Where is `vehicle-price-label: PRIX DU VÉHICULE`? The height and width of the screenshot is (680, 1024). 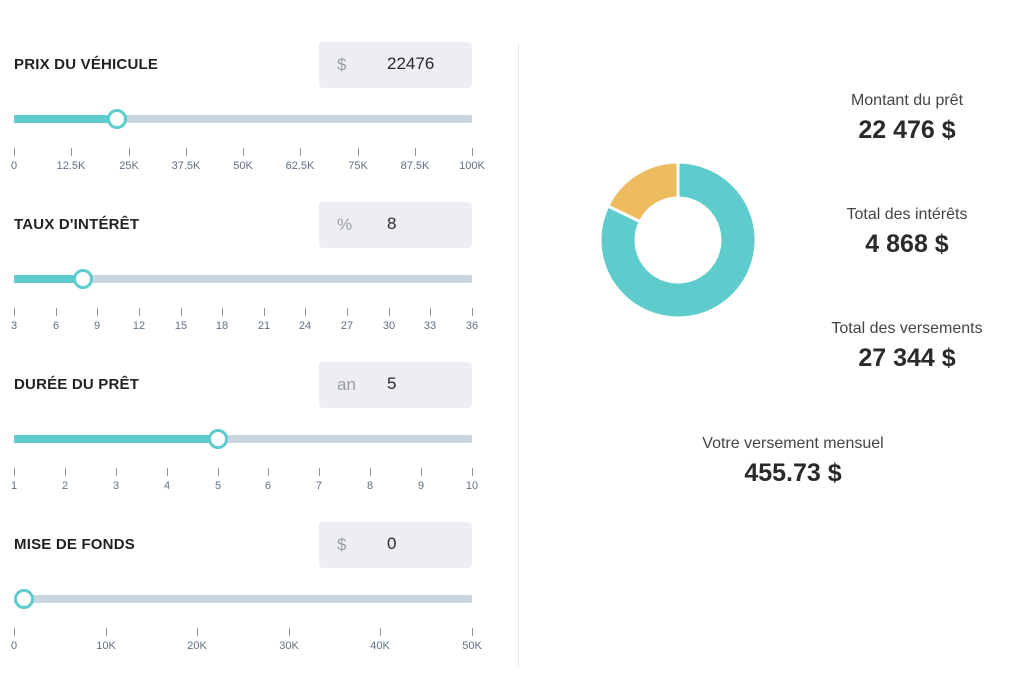
vehicle-price-label: PRIX DU VÉHICULE is located at coordinates (86, 64).